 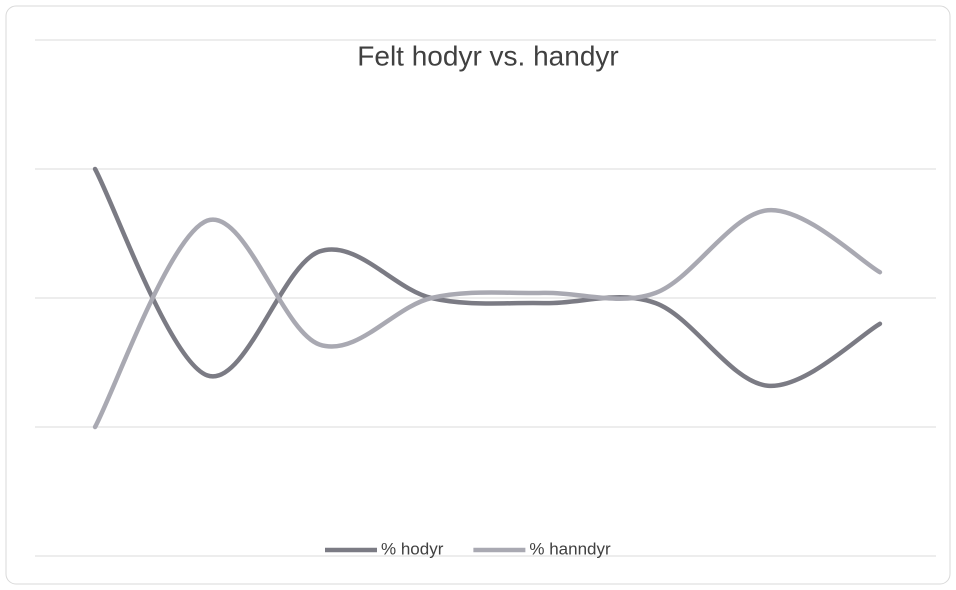 I want to click on legend-label: % hanndyr, so click(x=570, y=548).